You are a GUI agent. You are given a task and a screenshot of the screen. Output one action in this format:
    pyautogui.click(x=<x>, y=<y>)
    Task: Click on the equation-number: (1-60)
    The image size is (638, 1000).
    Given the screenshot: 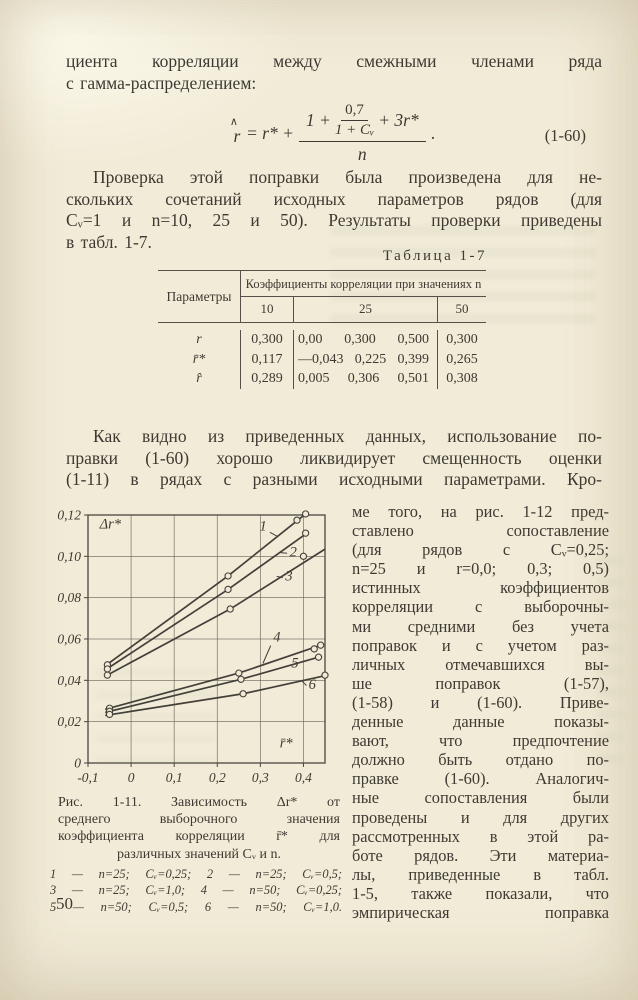 What is the action you would take?
    pyautogui.click(x=565, y=135)
    